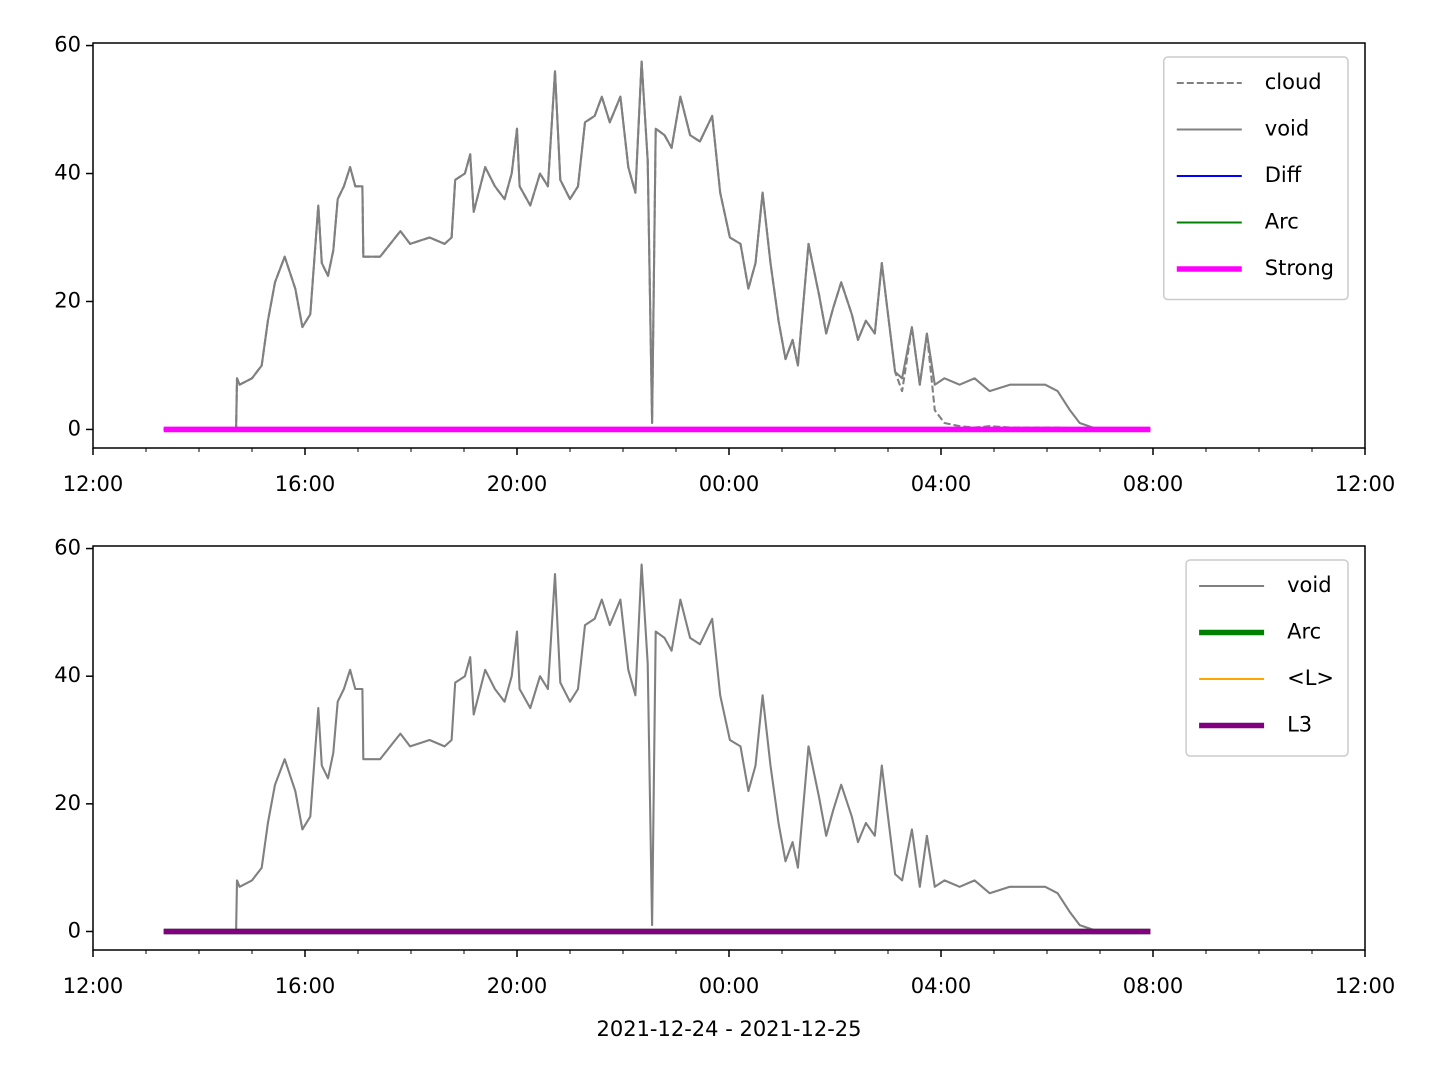  I want to click on legend: cloud void Diff Arc Strong, so click(1256, 178).